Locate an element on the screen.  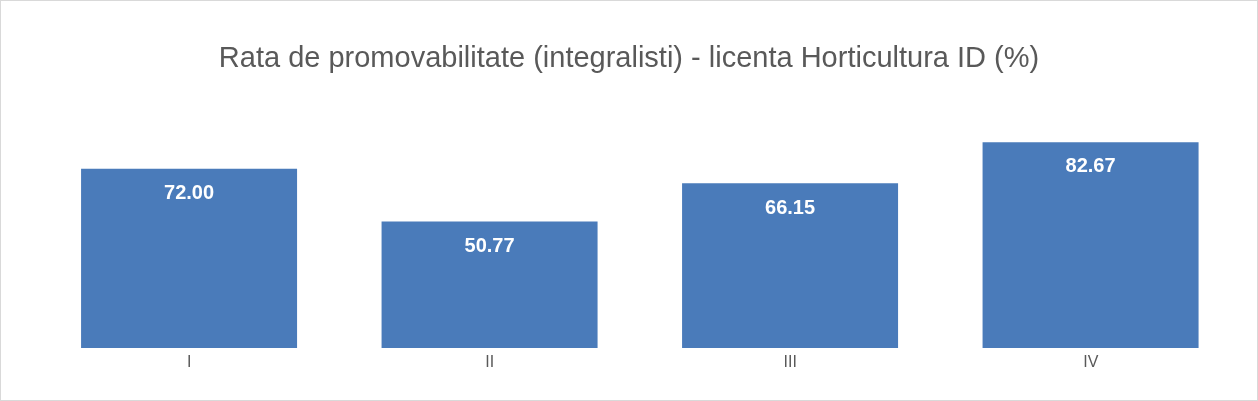
x-tick-label: I is located at coordinates (189, 362).